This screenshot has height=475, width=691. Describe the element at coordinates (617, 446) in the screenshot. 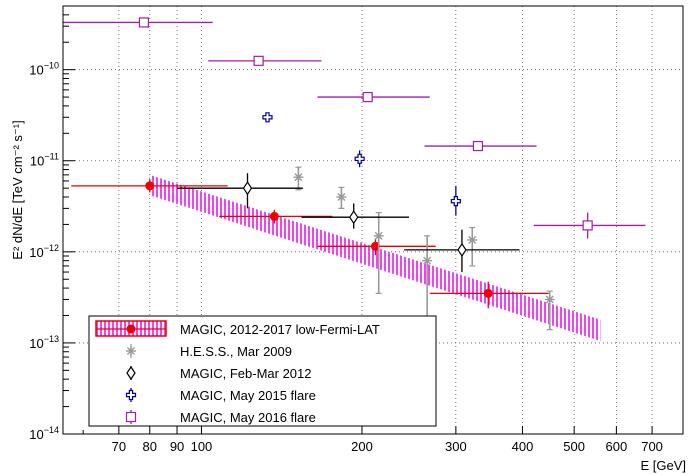

I see `x-tick-label: 600` at that location.